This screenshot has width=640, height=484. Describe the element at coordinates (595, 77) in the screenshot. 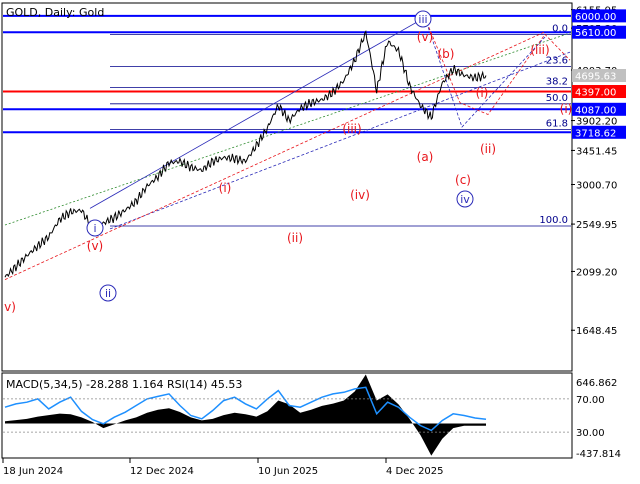

I see `current-price-label: 4695.63` at that location.